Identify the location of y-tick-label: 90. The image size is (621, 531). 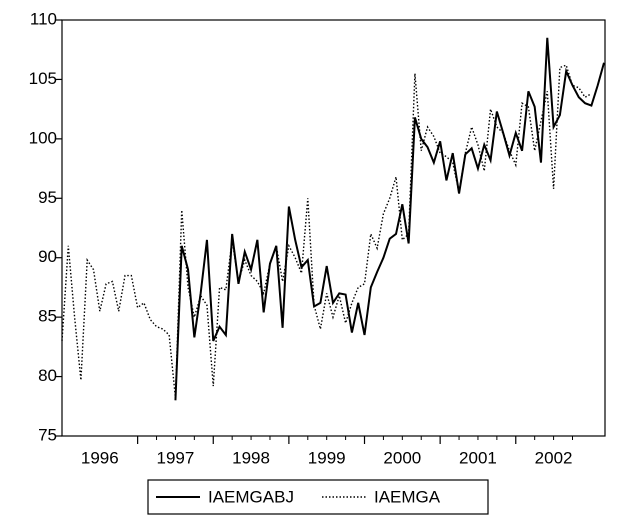
(47, 256).